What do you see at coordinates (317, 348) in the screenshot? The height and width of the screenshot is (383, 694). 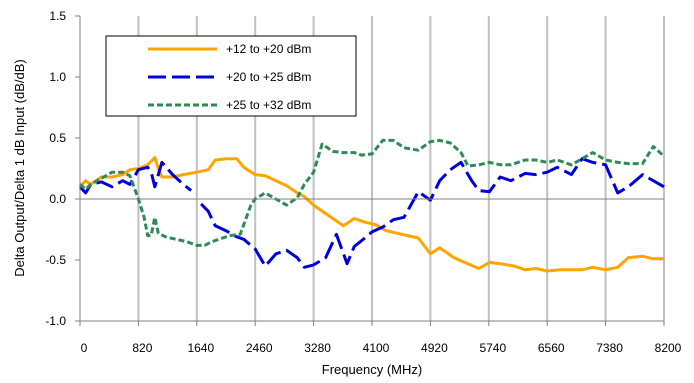 I see `x-tick-label: 3280` at bounding box center [317, 348].